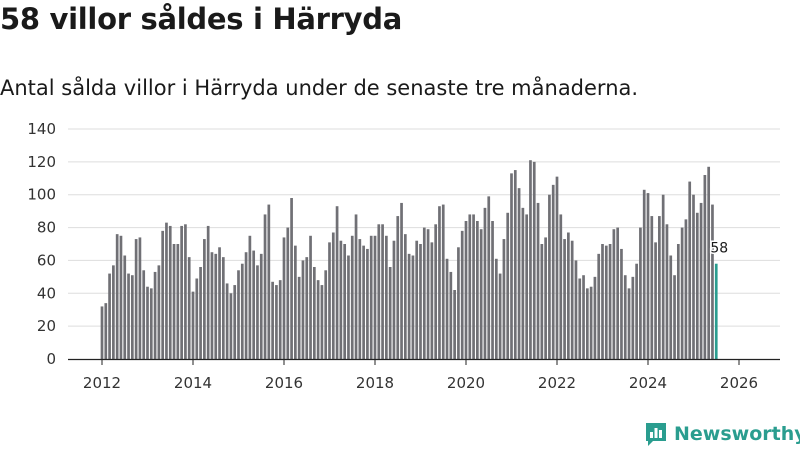 The image size is (800, 450). Describe the element at coordinates (648, 383) in the screenshot. I see `x-tick-label: 2024` at that location.